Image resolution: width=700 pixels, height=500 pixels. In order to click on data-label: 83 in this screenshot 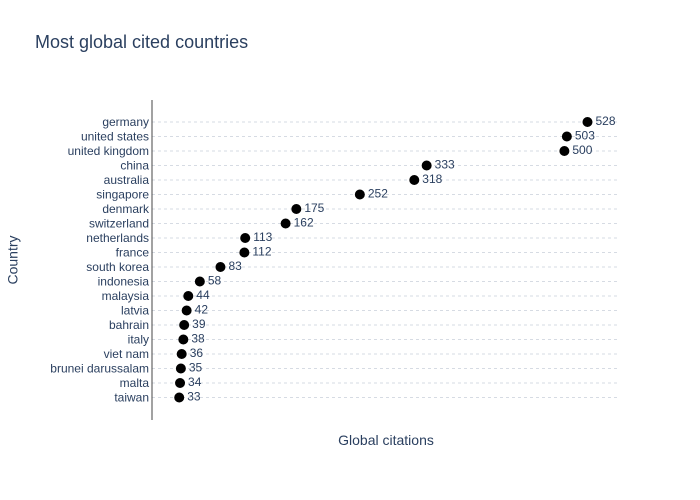, I will do `click(235, 266)`.